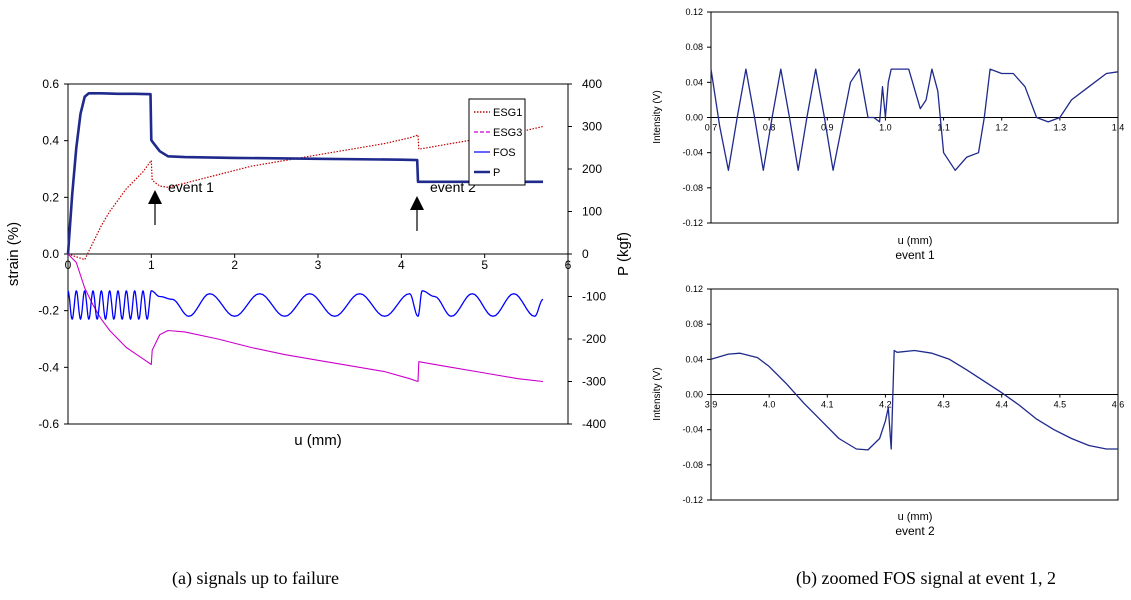 This screenshot has width=1131, height=600. I want to click on main-xtick-label: 2, so click(234, 265).